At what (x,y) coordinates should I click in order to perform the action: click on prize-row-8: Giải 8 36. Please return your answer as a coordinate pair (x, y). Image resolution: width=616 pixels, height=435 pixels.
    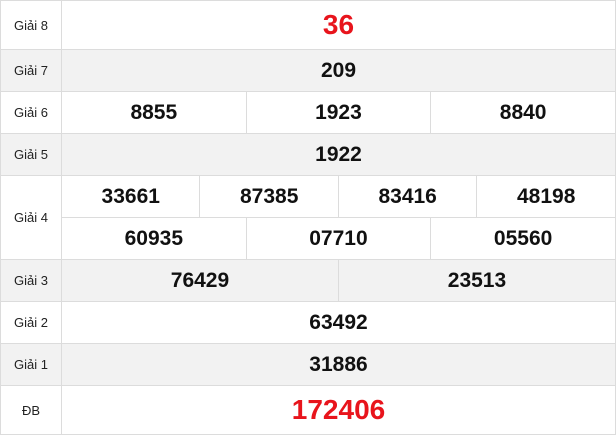
    Looking at the image, I should click on (308, 25).